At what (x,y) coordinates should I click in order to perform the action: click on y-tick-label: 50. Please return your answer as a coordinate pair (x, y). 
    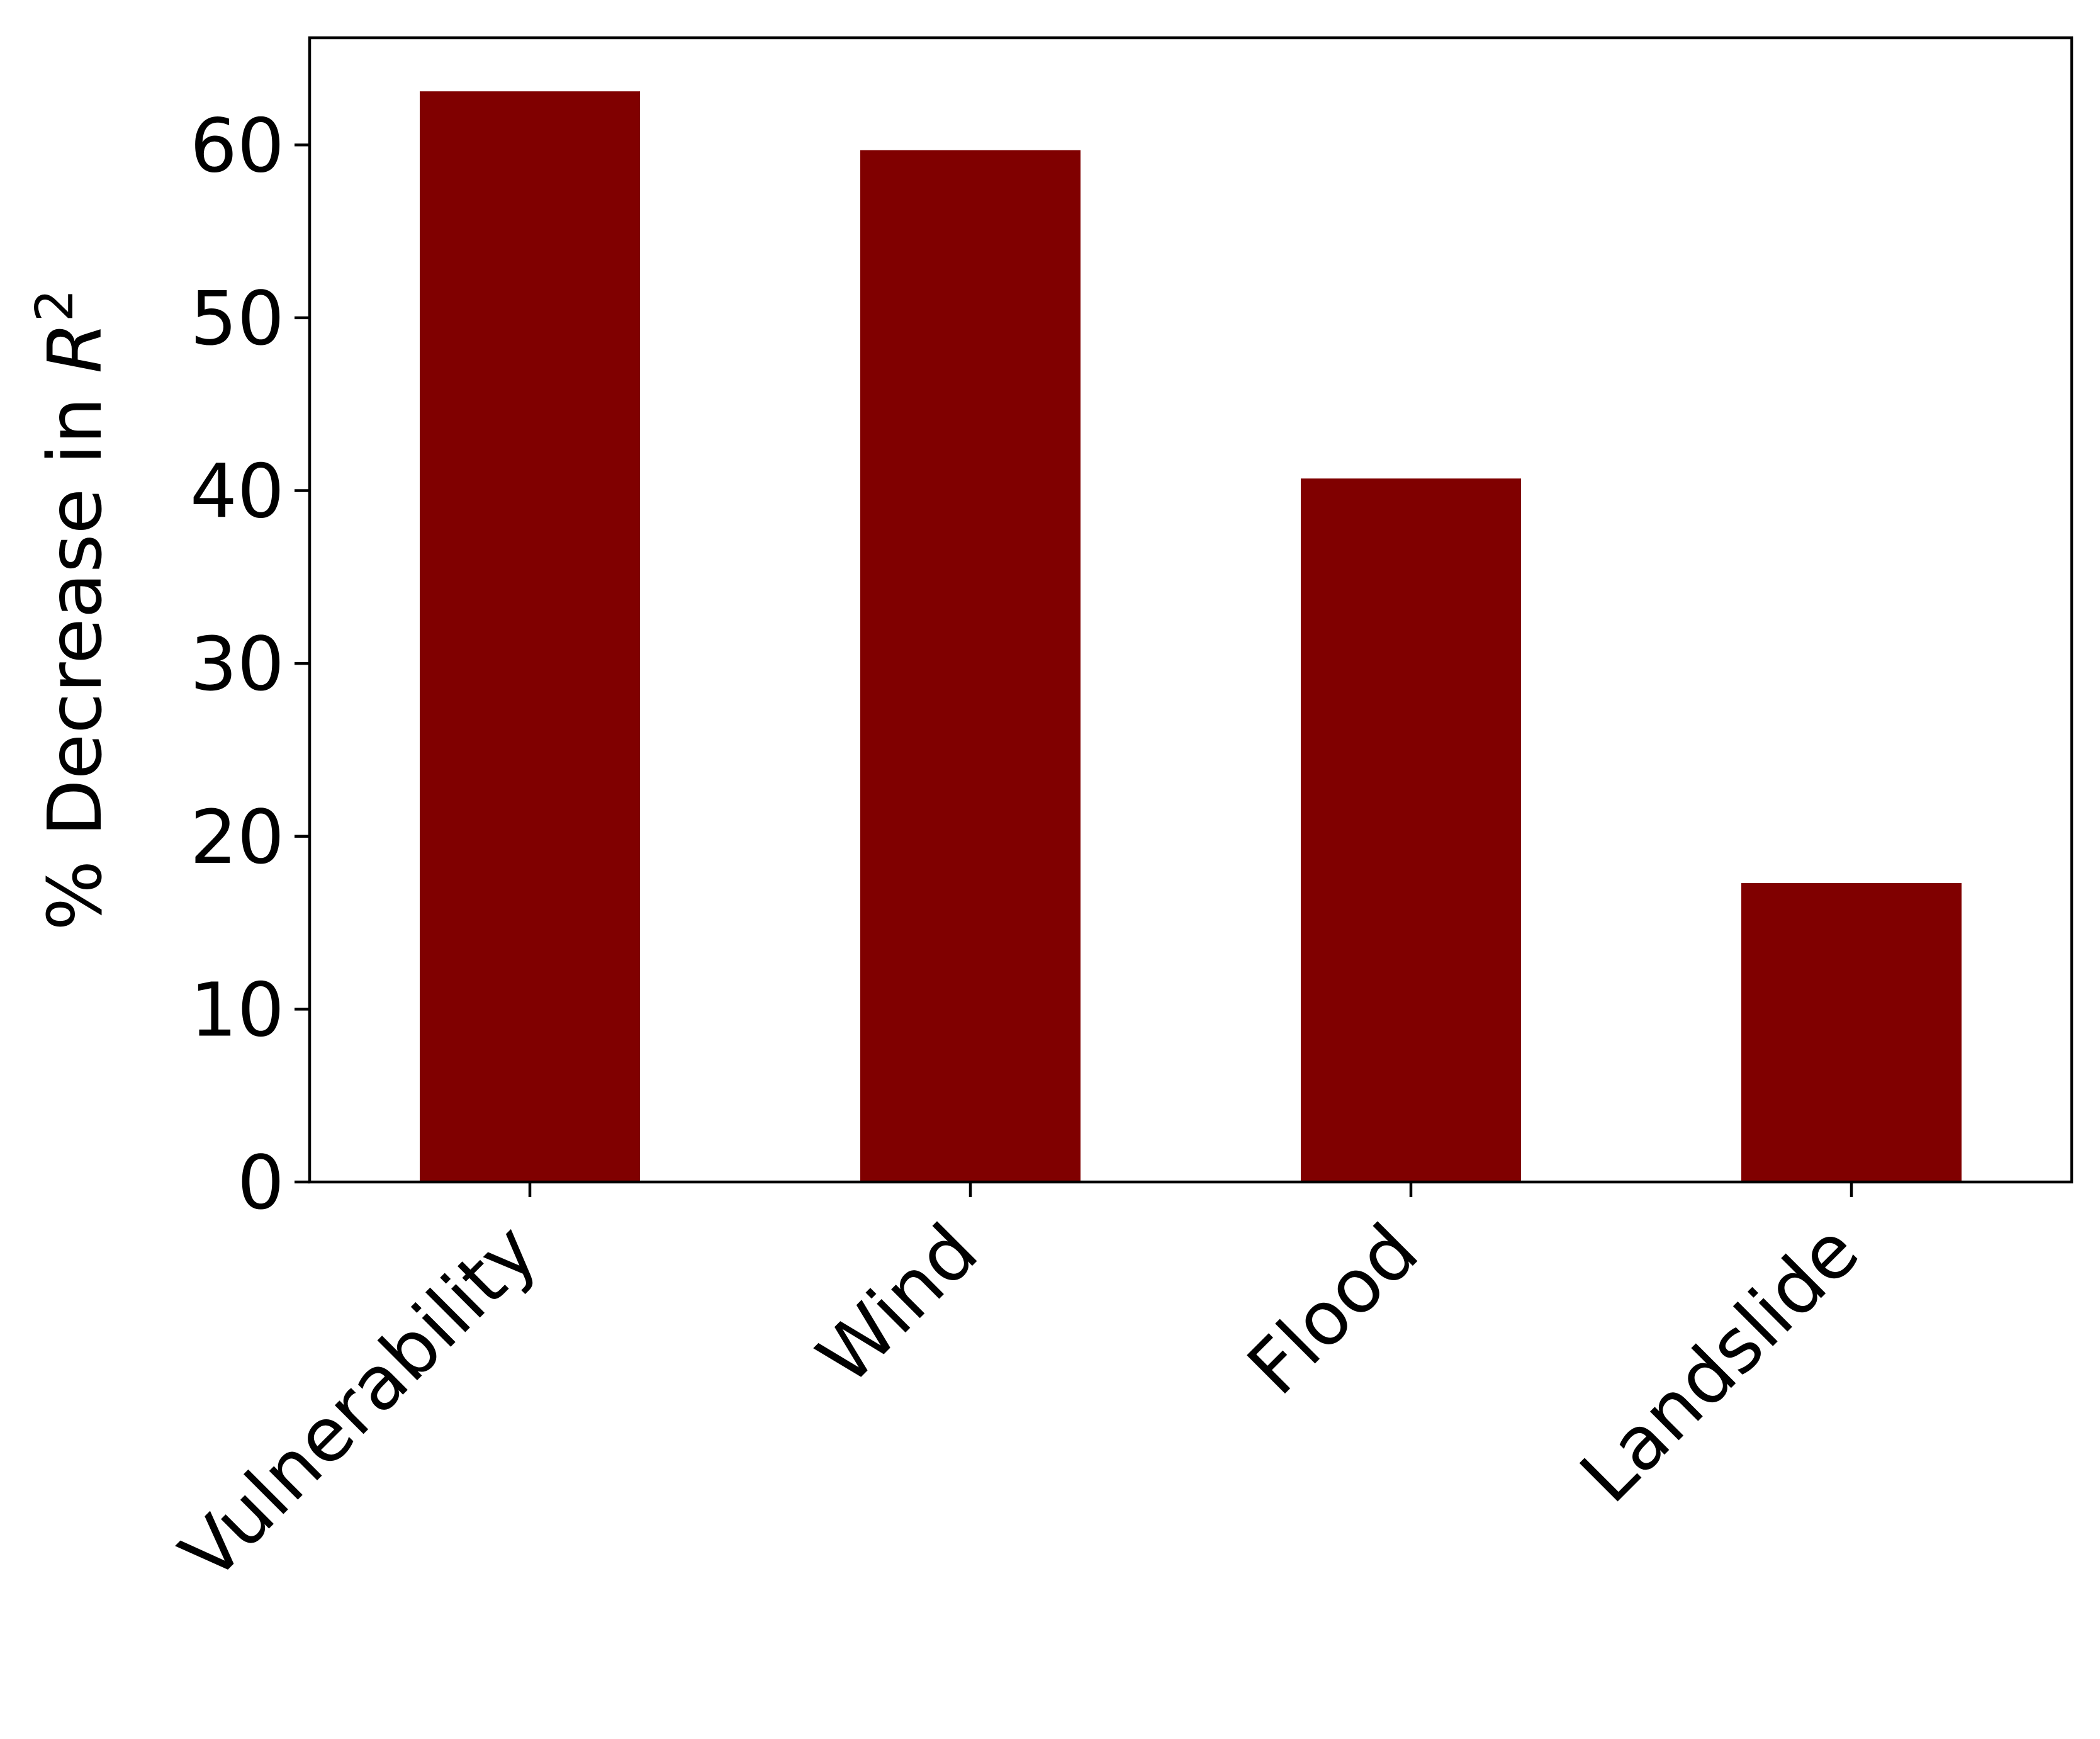
    Looking at the image, I should click on (237, 318).